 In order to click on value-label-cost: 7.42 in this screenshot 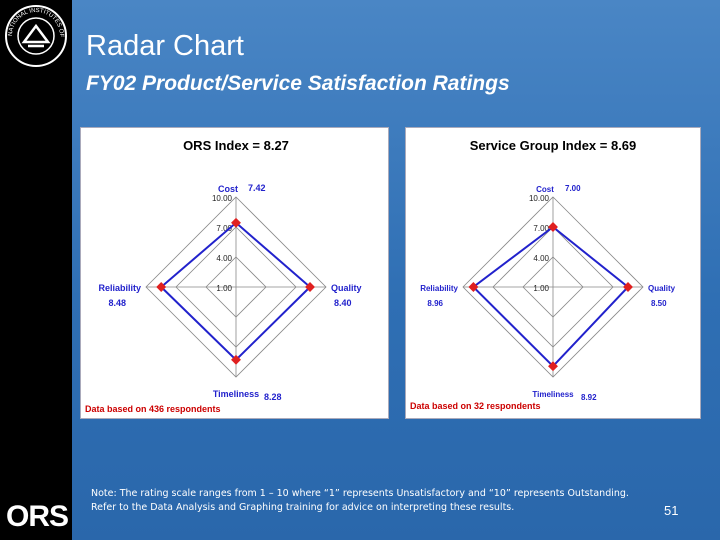, I will do `click(257, 188)`.